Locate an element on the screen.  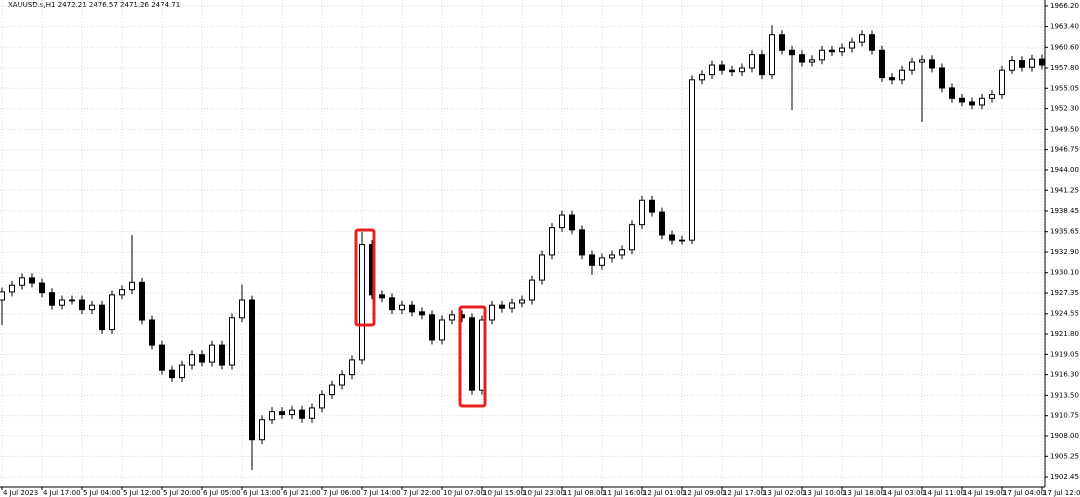
x-tick-label: 13 Jul 18:00 is located at coordinates (864, 493).